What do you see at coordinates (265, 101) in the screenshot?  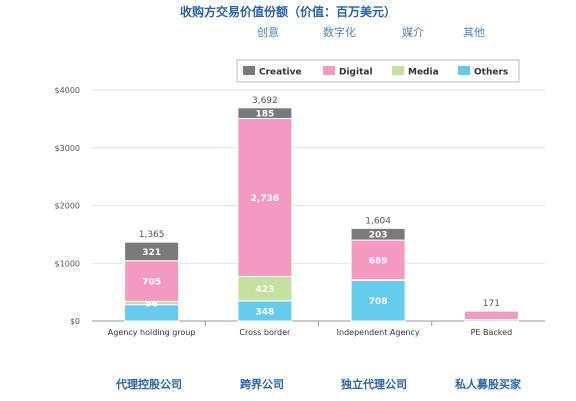 I see `total-label-cross-border: 3,692` at bounding box center [265, 101].